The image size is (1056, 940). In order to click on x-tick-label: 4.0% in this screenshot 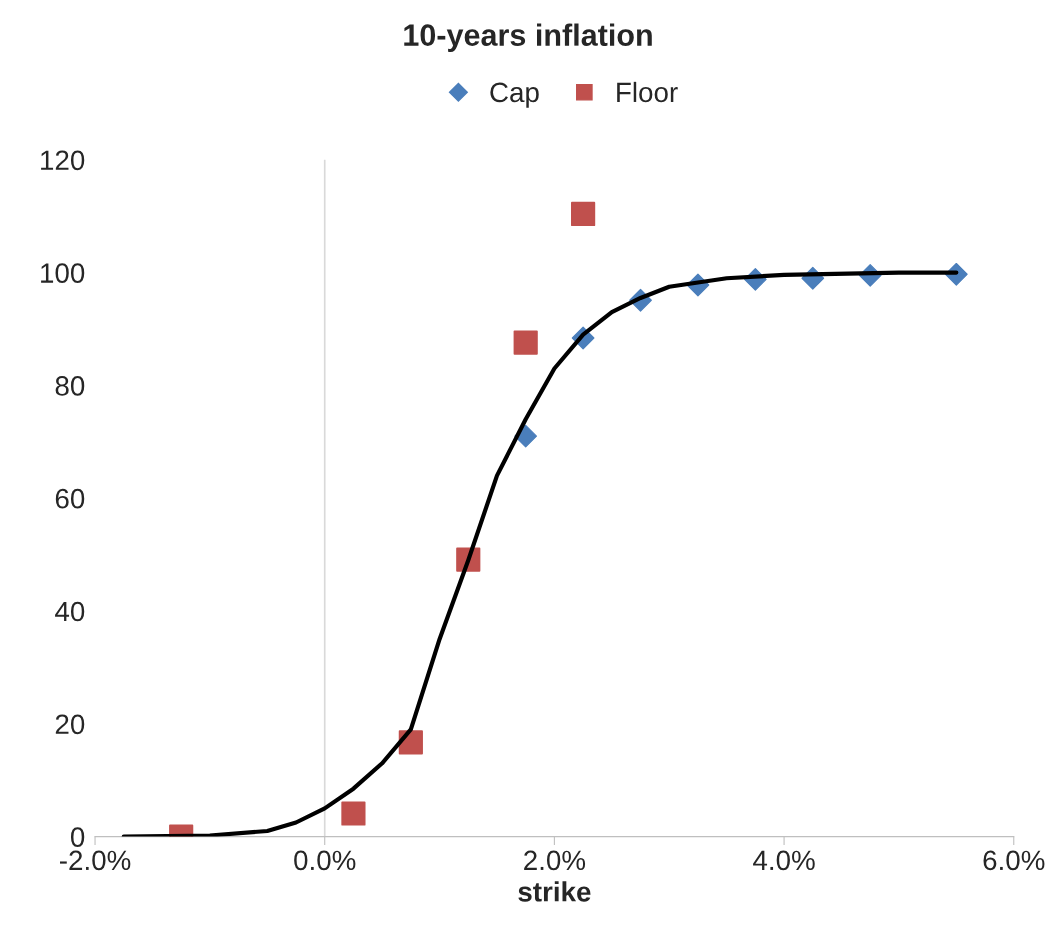, I will do `click(784, 860)`.